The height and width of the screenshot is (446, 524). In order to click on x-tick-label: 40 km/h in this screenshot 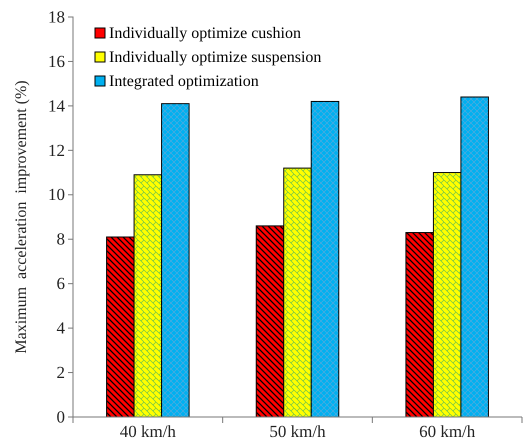, I will do `click(148, 432)`.